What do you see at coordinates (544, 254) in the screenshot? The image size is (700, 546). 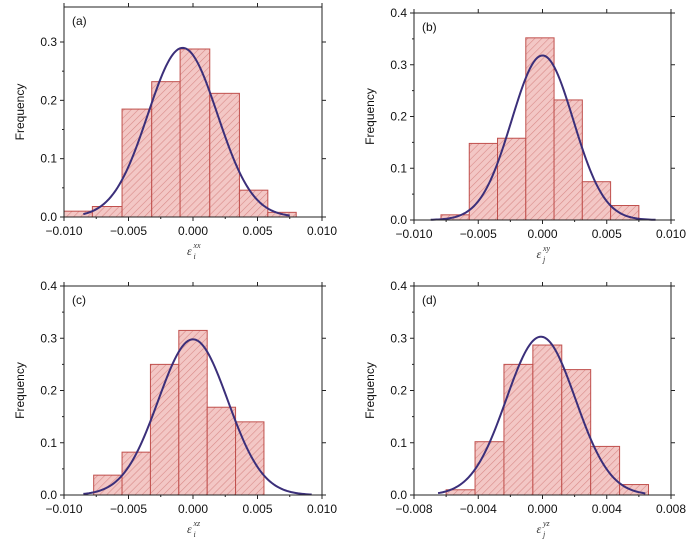 I see `x-axis-label: ε xy j` at bounding box center [544, 254].